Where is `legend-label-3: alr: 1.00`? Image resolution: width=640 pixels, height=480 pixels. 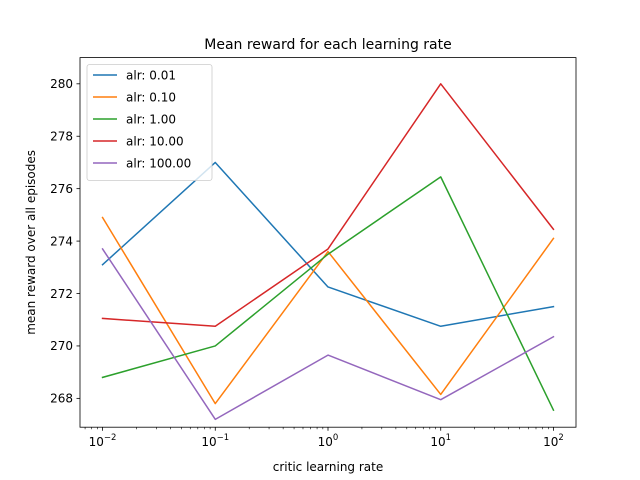
legend-label-3: alr: 1.00 is located at coordinates (151, 119).